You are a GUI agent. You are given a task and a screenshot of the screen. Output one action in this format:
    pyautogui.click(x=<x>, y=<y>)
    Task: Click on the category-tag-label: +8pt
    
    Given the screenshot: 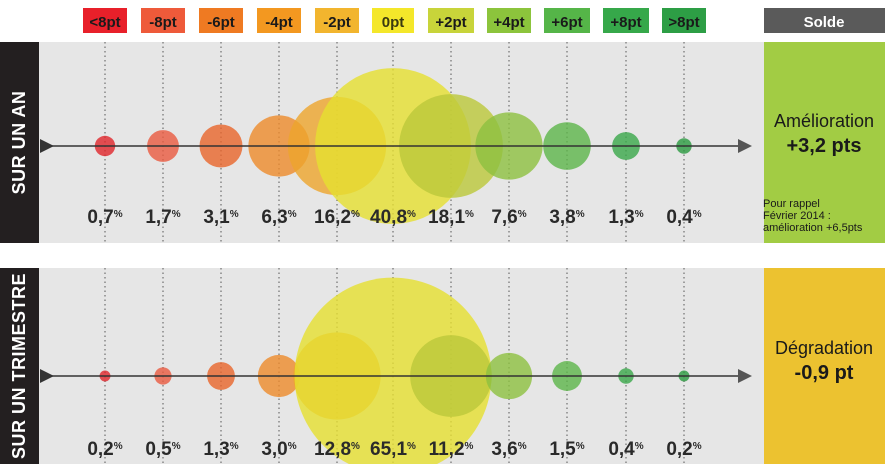 What is the action you would take?
    pyautogui.click(x=625, y=22)
    